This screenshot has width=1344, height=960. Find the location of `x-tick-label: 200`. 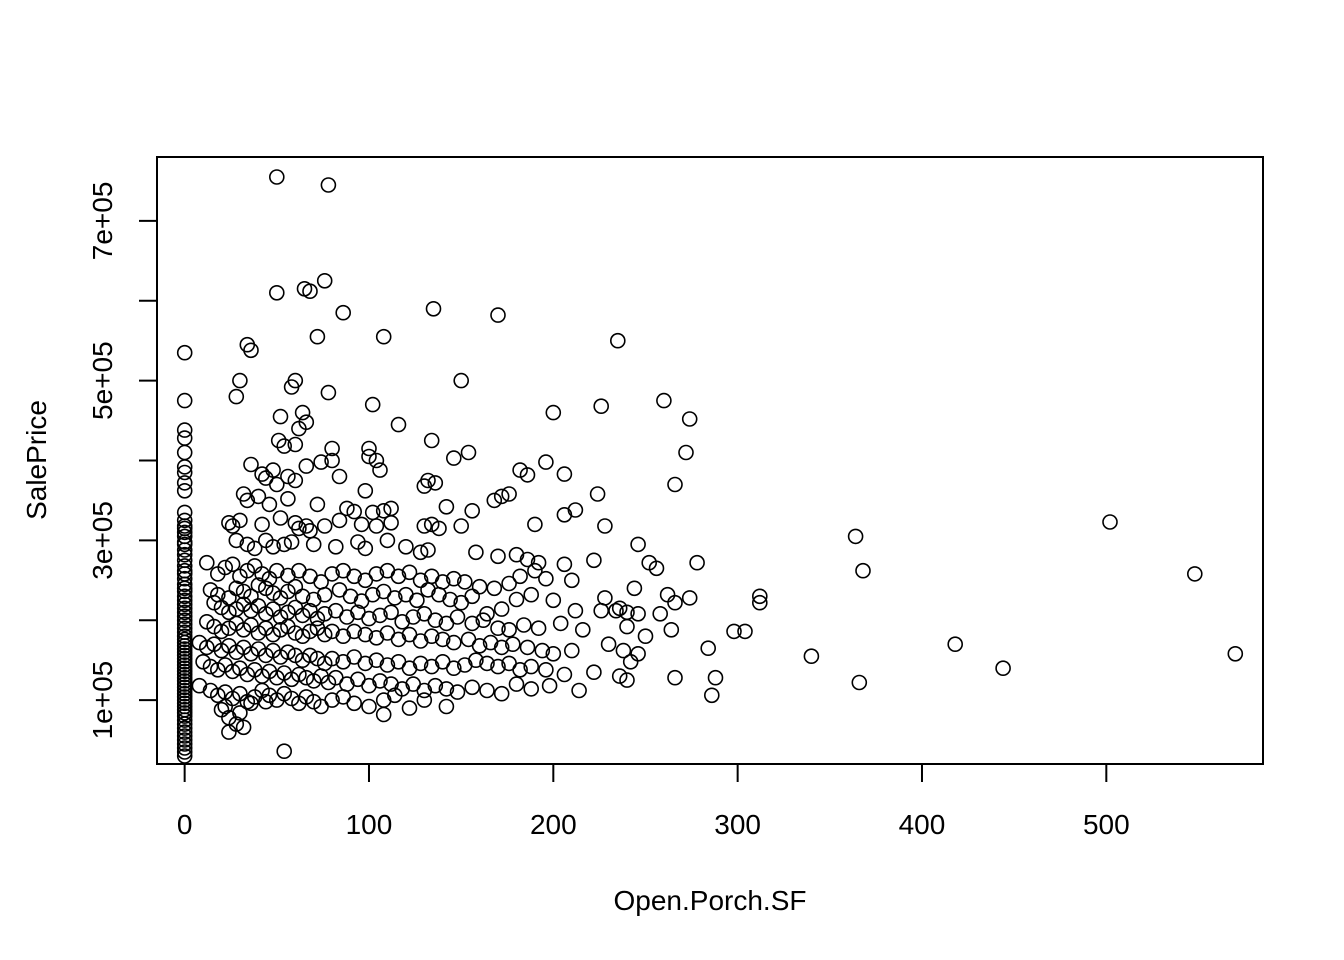

x-tick-label: 200 is located at coordinates (553, 824).